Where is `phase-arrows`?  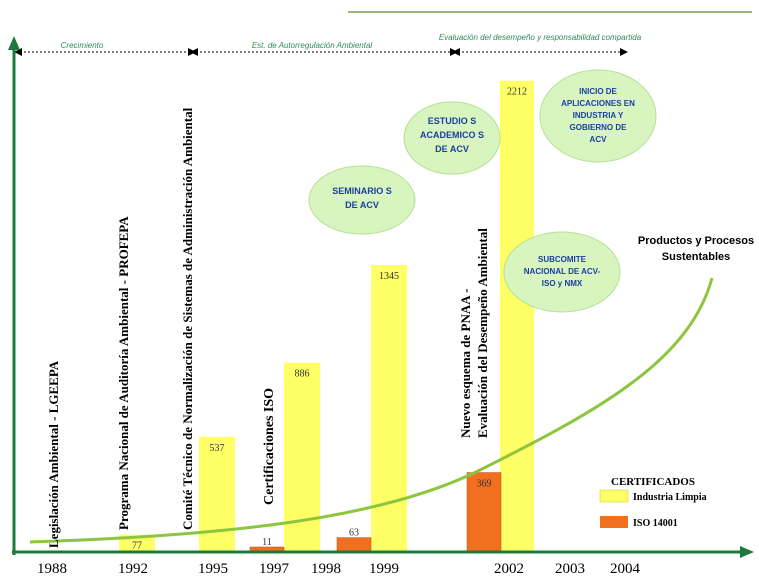
phase-arrows is located at coordinates (321, 52).